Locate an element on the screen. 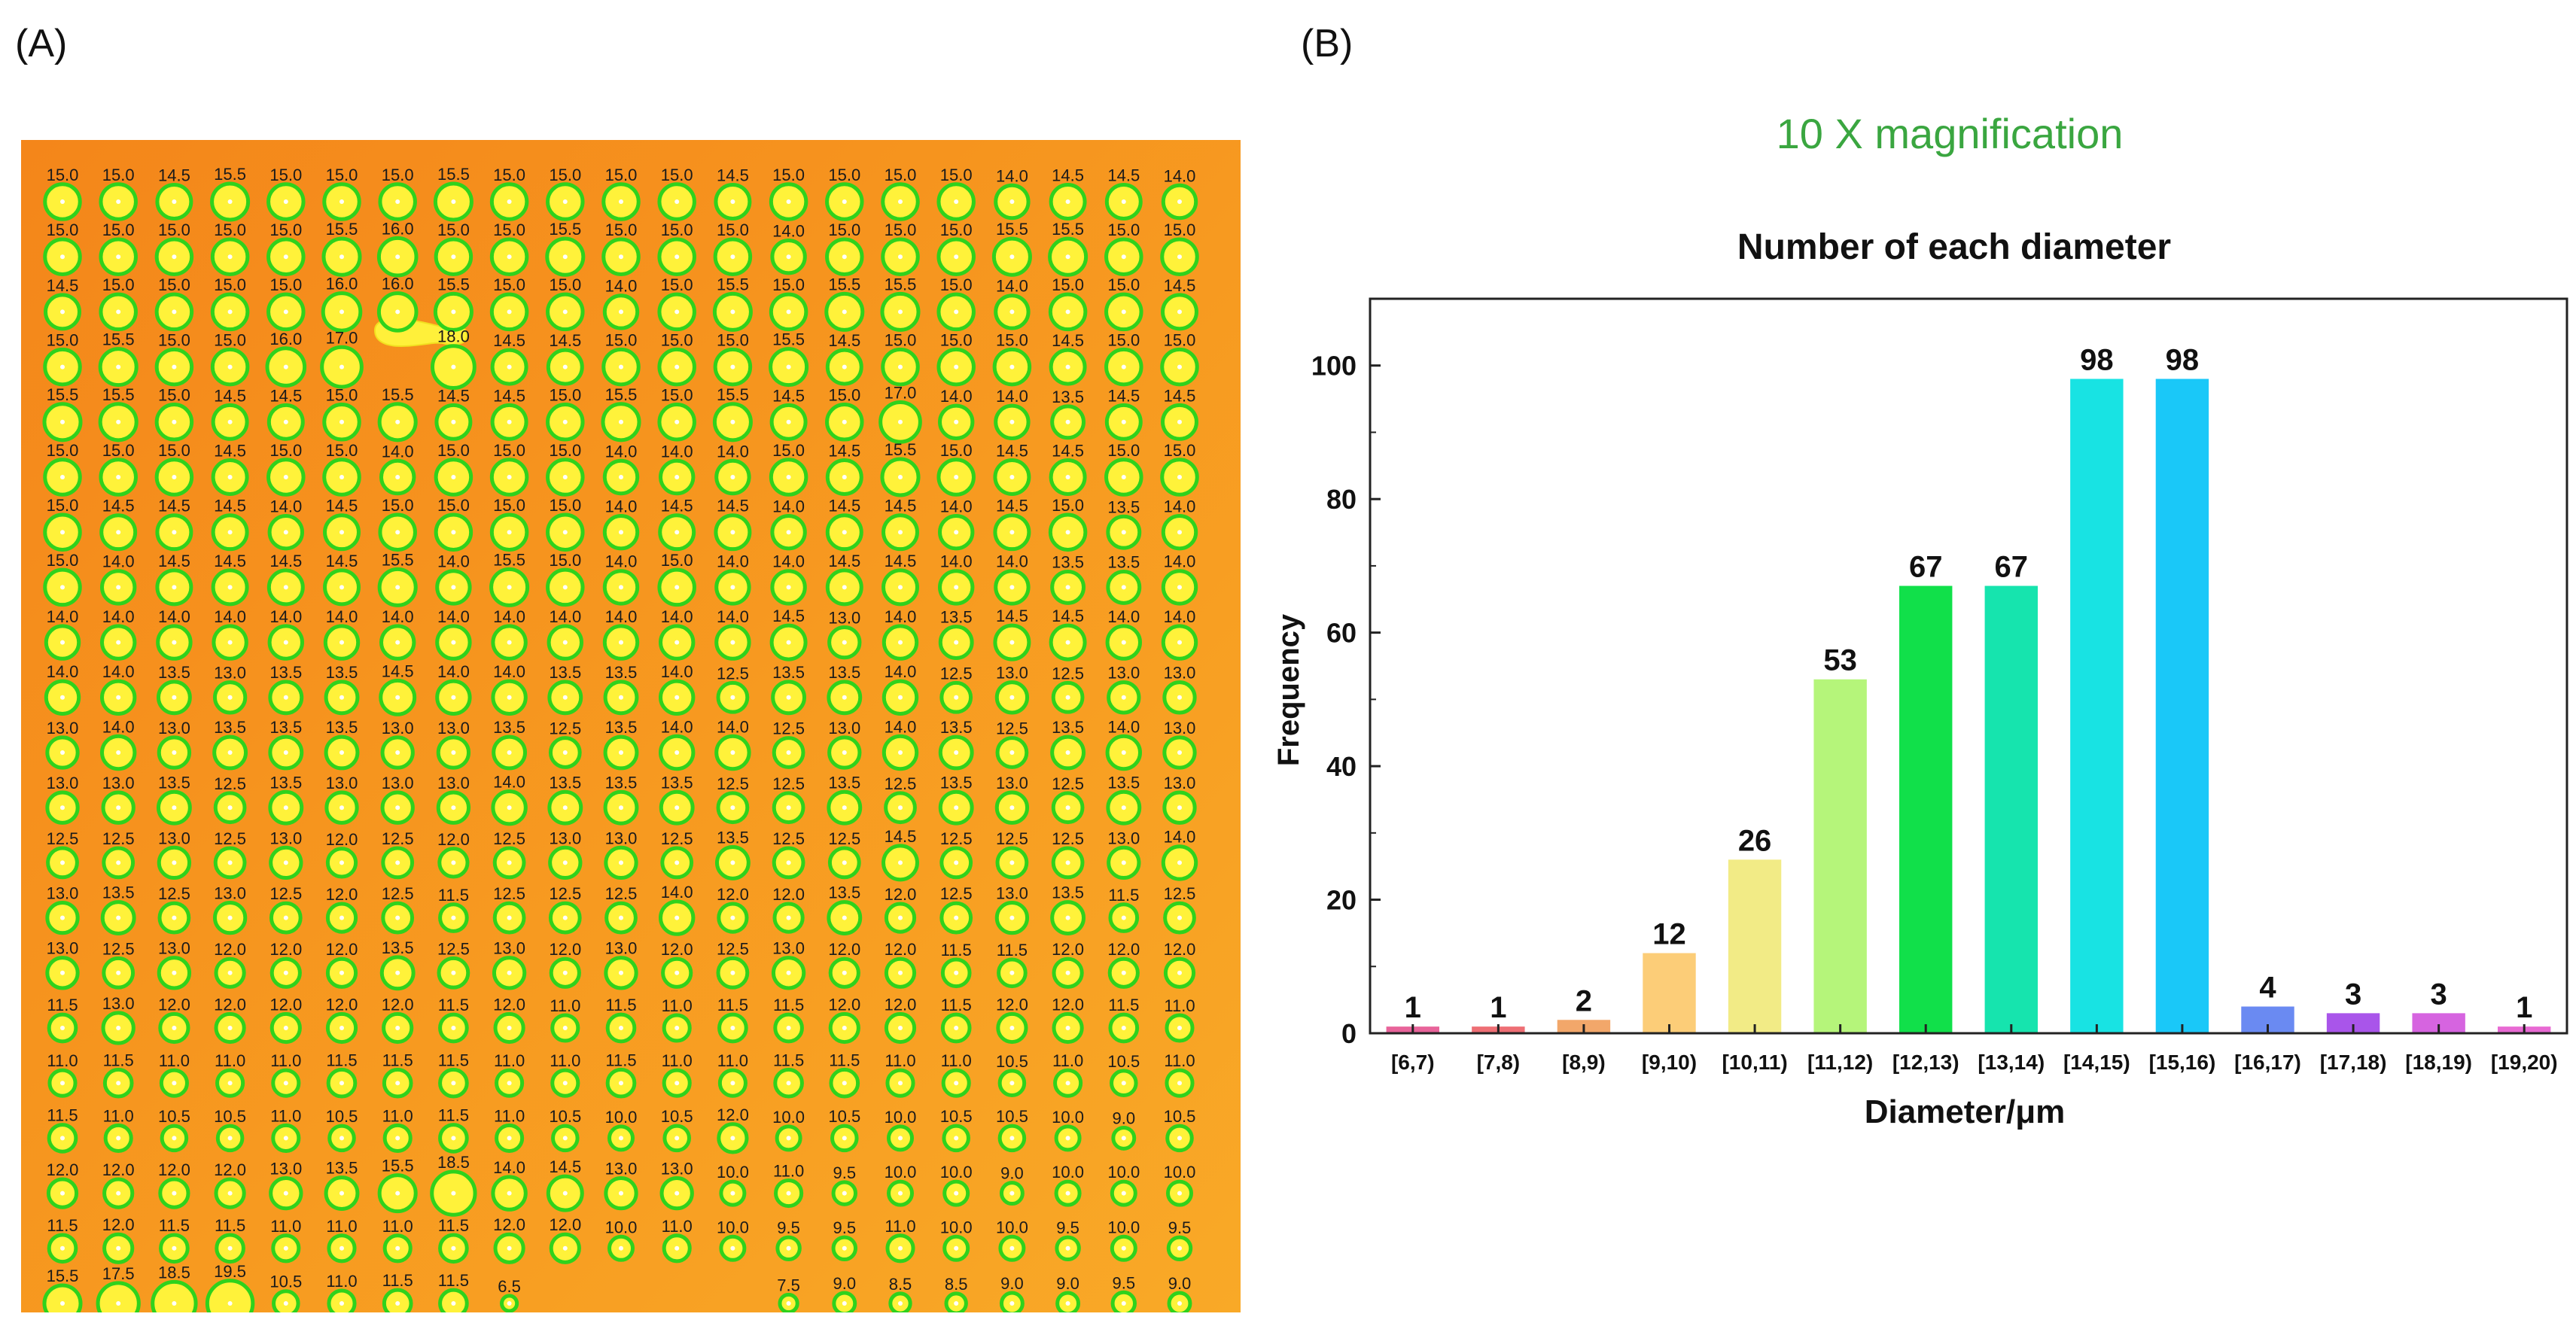 The width and height of the screenshot is (2576, 1332). bar-value-label: 67 is located at coordinates (1926, 567).